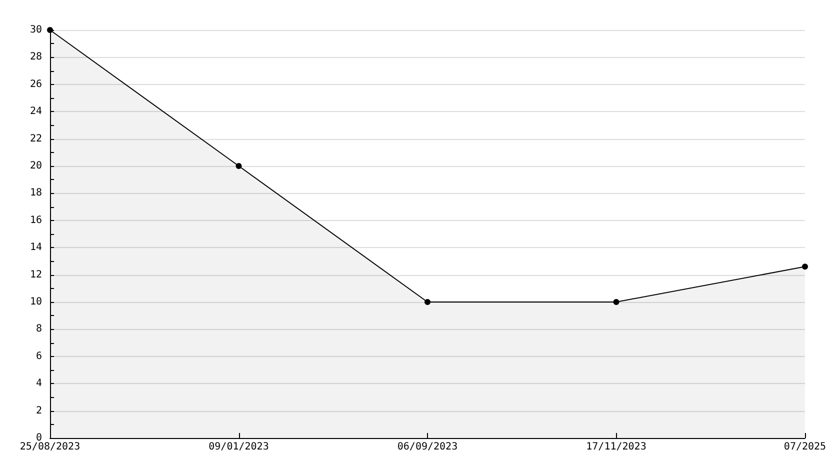 This screenshot has height=468, width=834. Describe the element at coordinates (39, 410) in the screenshot. I see `y-tick-label: 2` at that location.